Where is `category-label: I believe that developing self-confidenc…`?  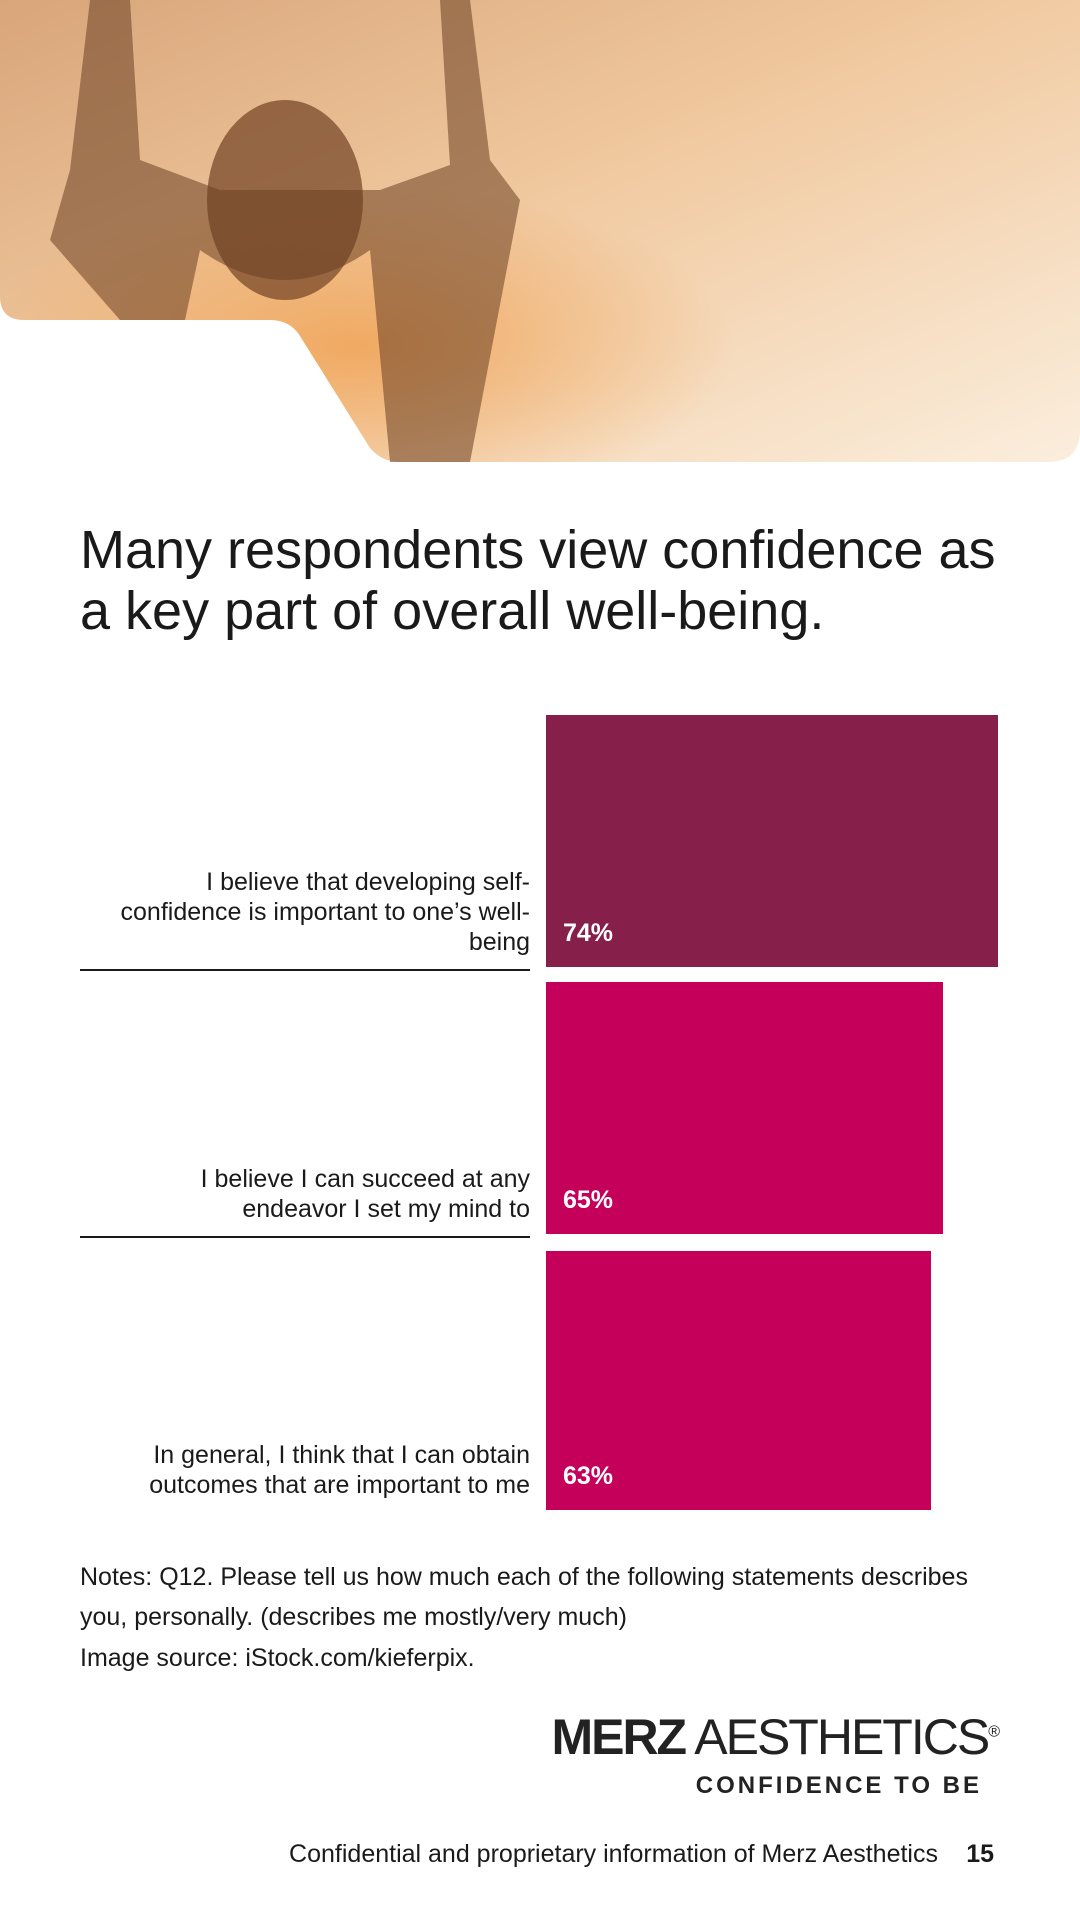 category-label: I believe that developing self-confidenc… is located at coordinates (325, 912).